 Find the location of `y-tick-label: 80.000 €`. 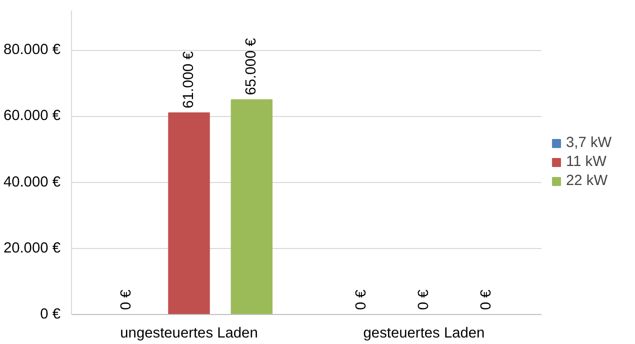

y-tick-label: 80.000 € is located at coordinates (32, 50).